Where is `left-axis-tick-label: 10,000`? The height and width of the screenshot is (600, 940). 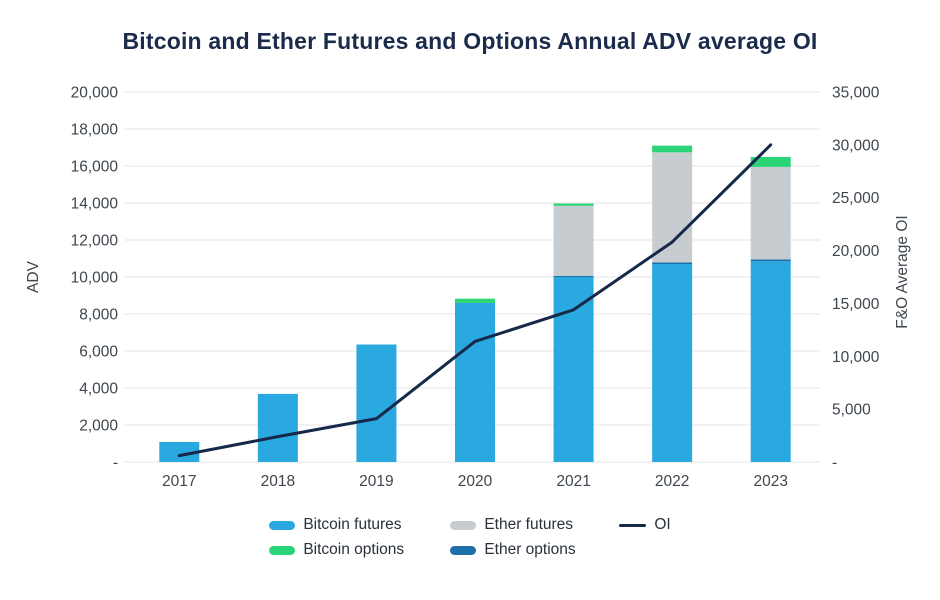 left-axis-tick-label: 10,000 is located at coordinates (95, 278).